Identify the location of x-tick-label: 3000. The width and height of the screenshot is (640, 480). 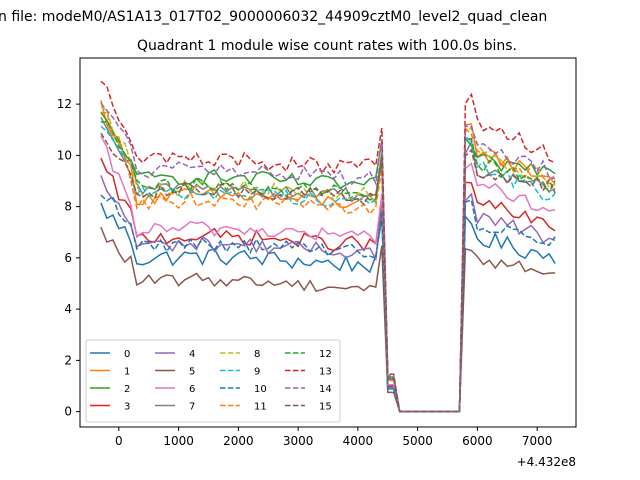
(298, 441).